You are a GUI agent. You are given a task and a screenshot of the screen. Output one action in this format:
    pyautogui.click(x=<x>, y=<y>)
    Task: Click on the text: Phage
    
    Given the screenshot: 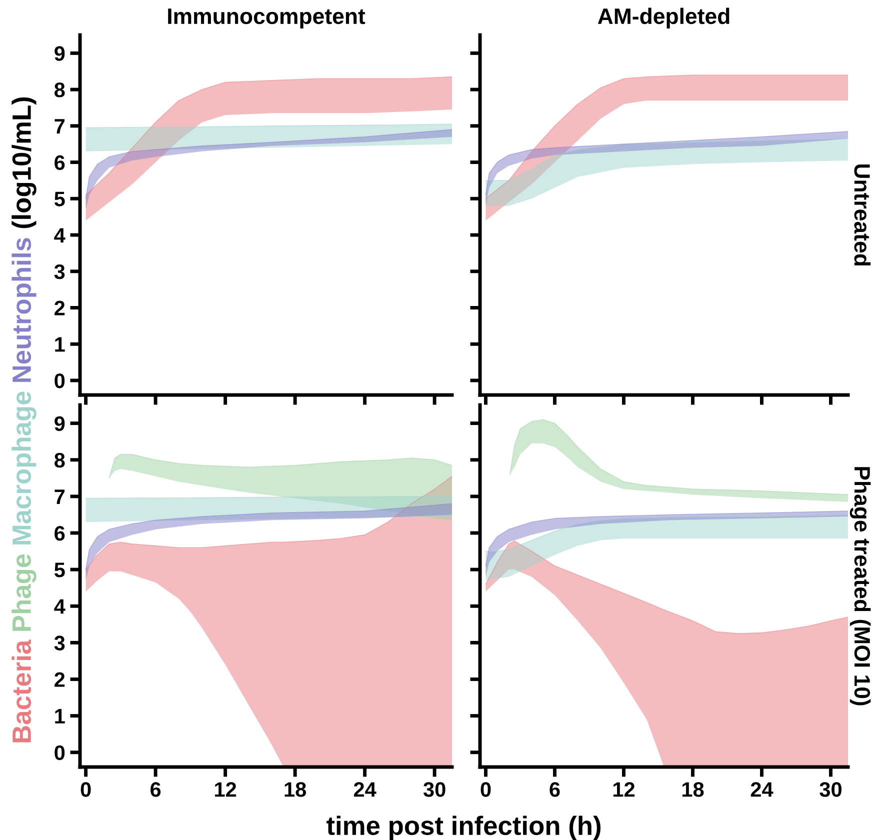 What is the action you would take?
    pyautogui.click(x=24, y=592)
    